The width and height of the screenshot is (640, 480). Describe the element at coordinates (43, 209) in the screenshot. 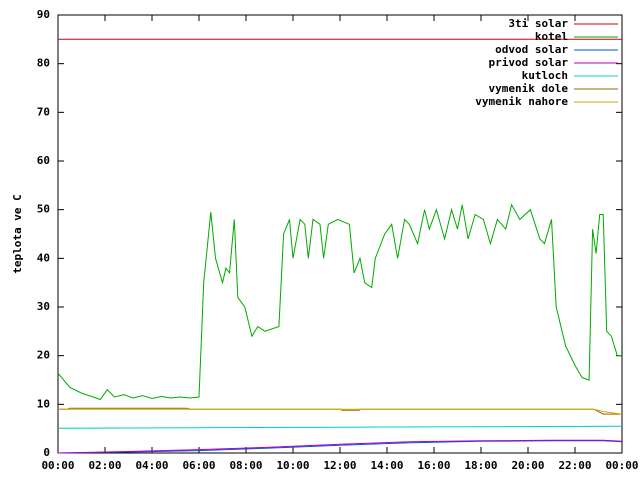

I see `y-tick-label: 50` at that location.